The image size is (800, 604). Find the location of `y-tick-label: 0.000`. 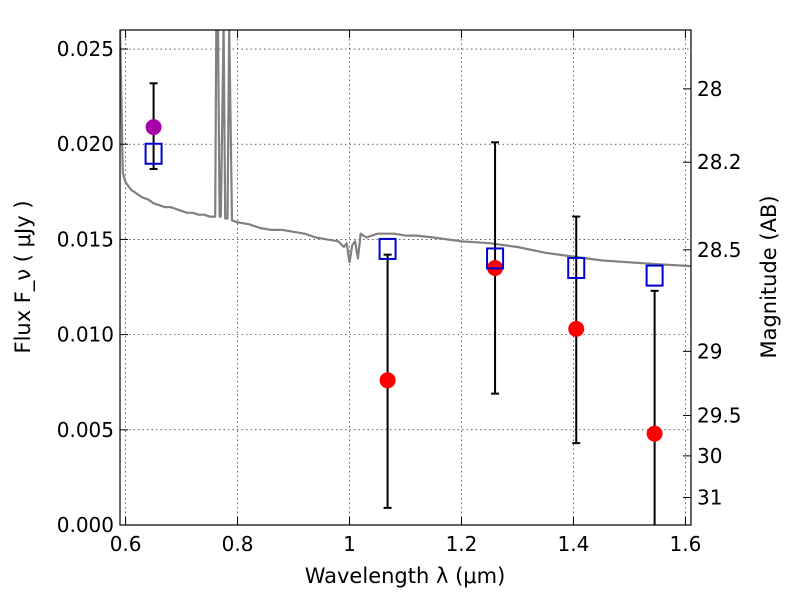

y-tick-label: 0.000 is located at coordinates (85, 525).